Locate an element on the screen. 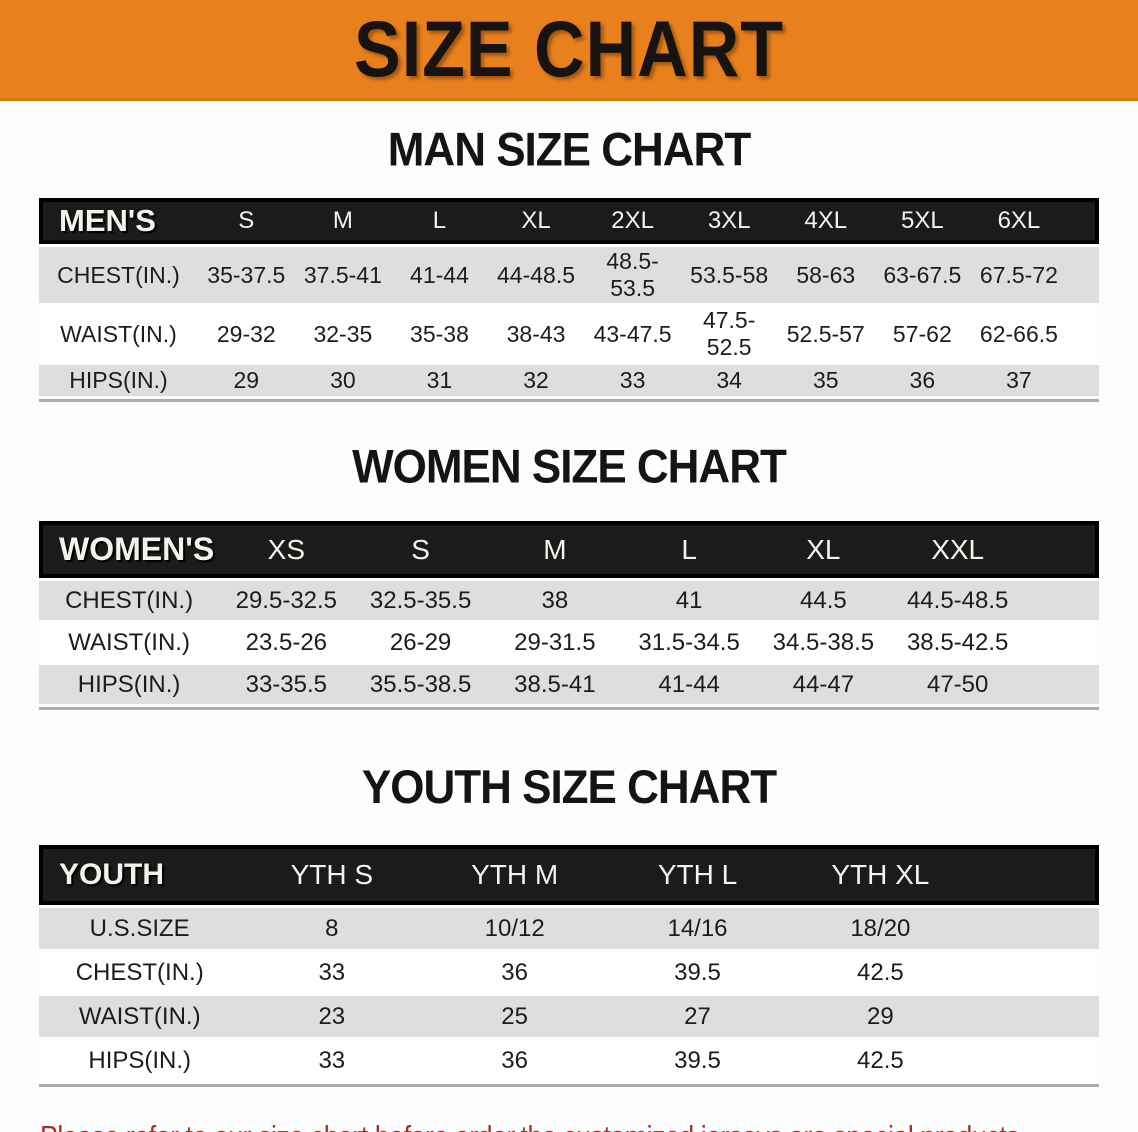 This screenshot has height=1132, width=1138. size-column-header: YTH M is located at coordinates (515, 875).